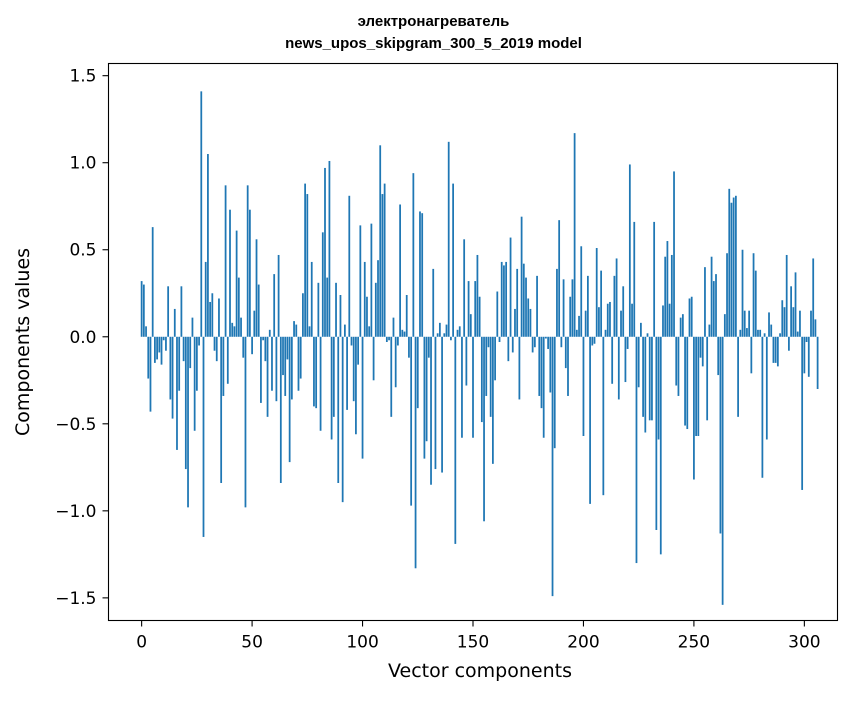 This screenshot has width=867, height=701. What do you see at coordinates (473, 643) in the screenshot?
I see `x-tick-label: 150` at bounding box center [473, 643].